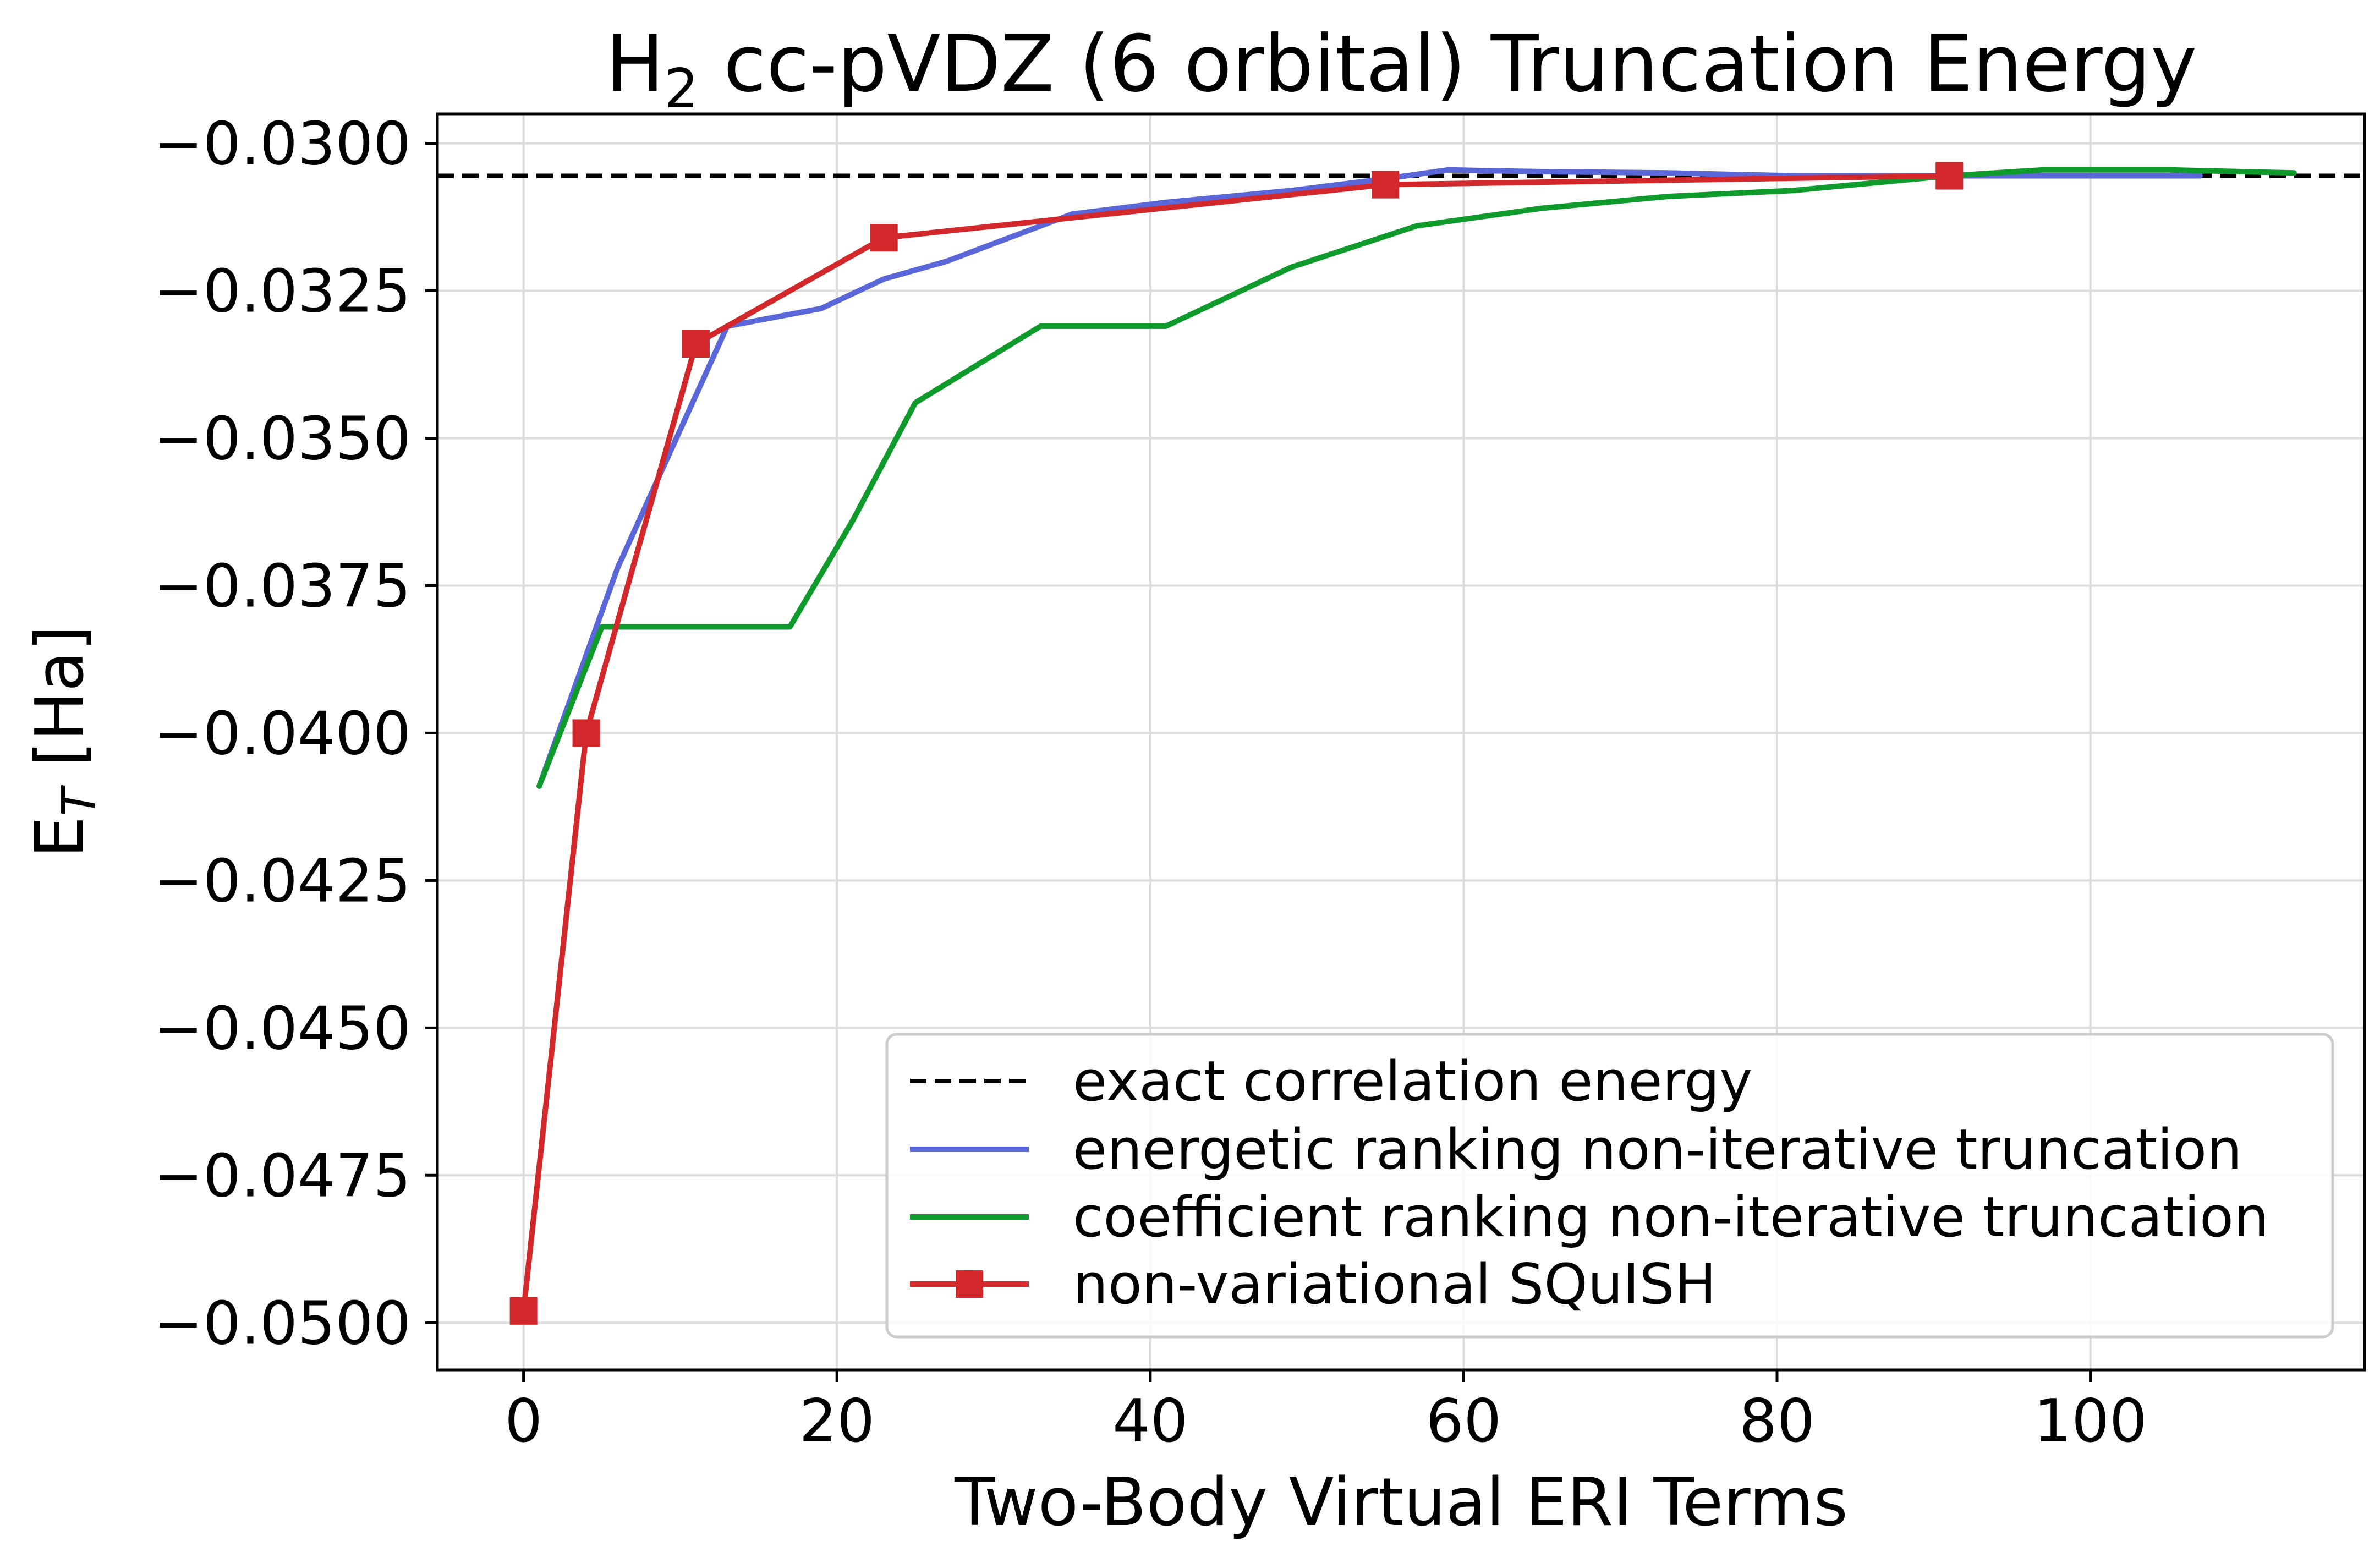 This screenshot has height=1563, width=2380. I want to click on y-axis-label: ET [Ha], so click(64, 742).